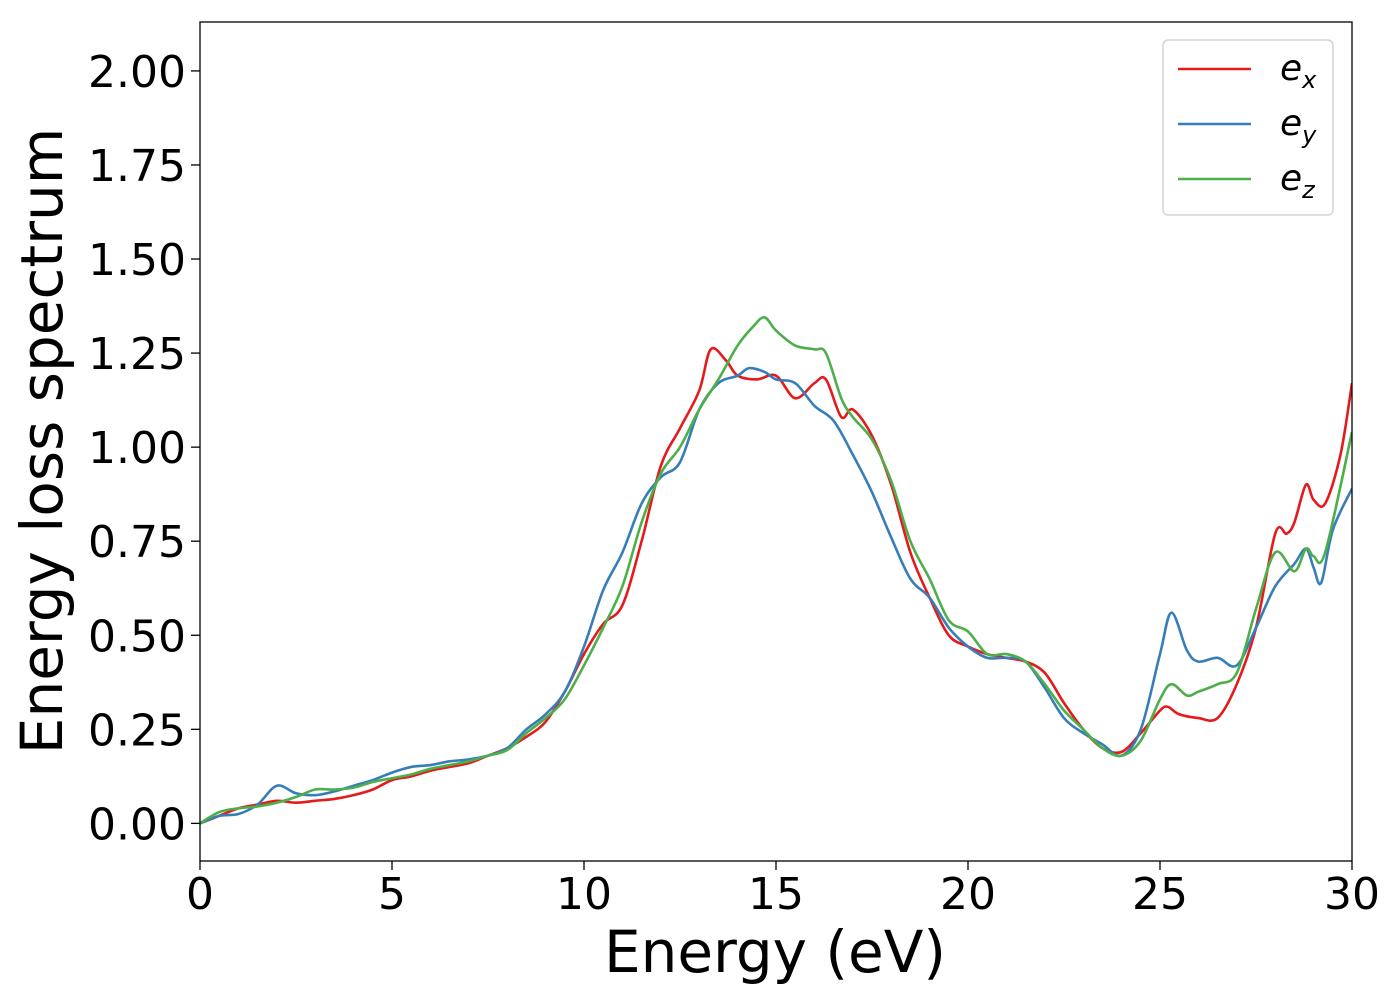 This screenshot has height=1000, width=1400. I want to click on y-tick-label: 1.50, so click(137, 260).